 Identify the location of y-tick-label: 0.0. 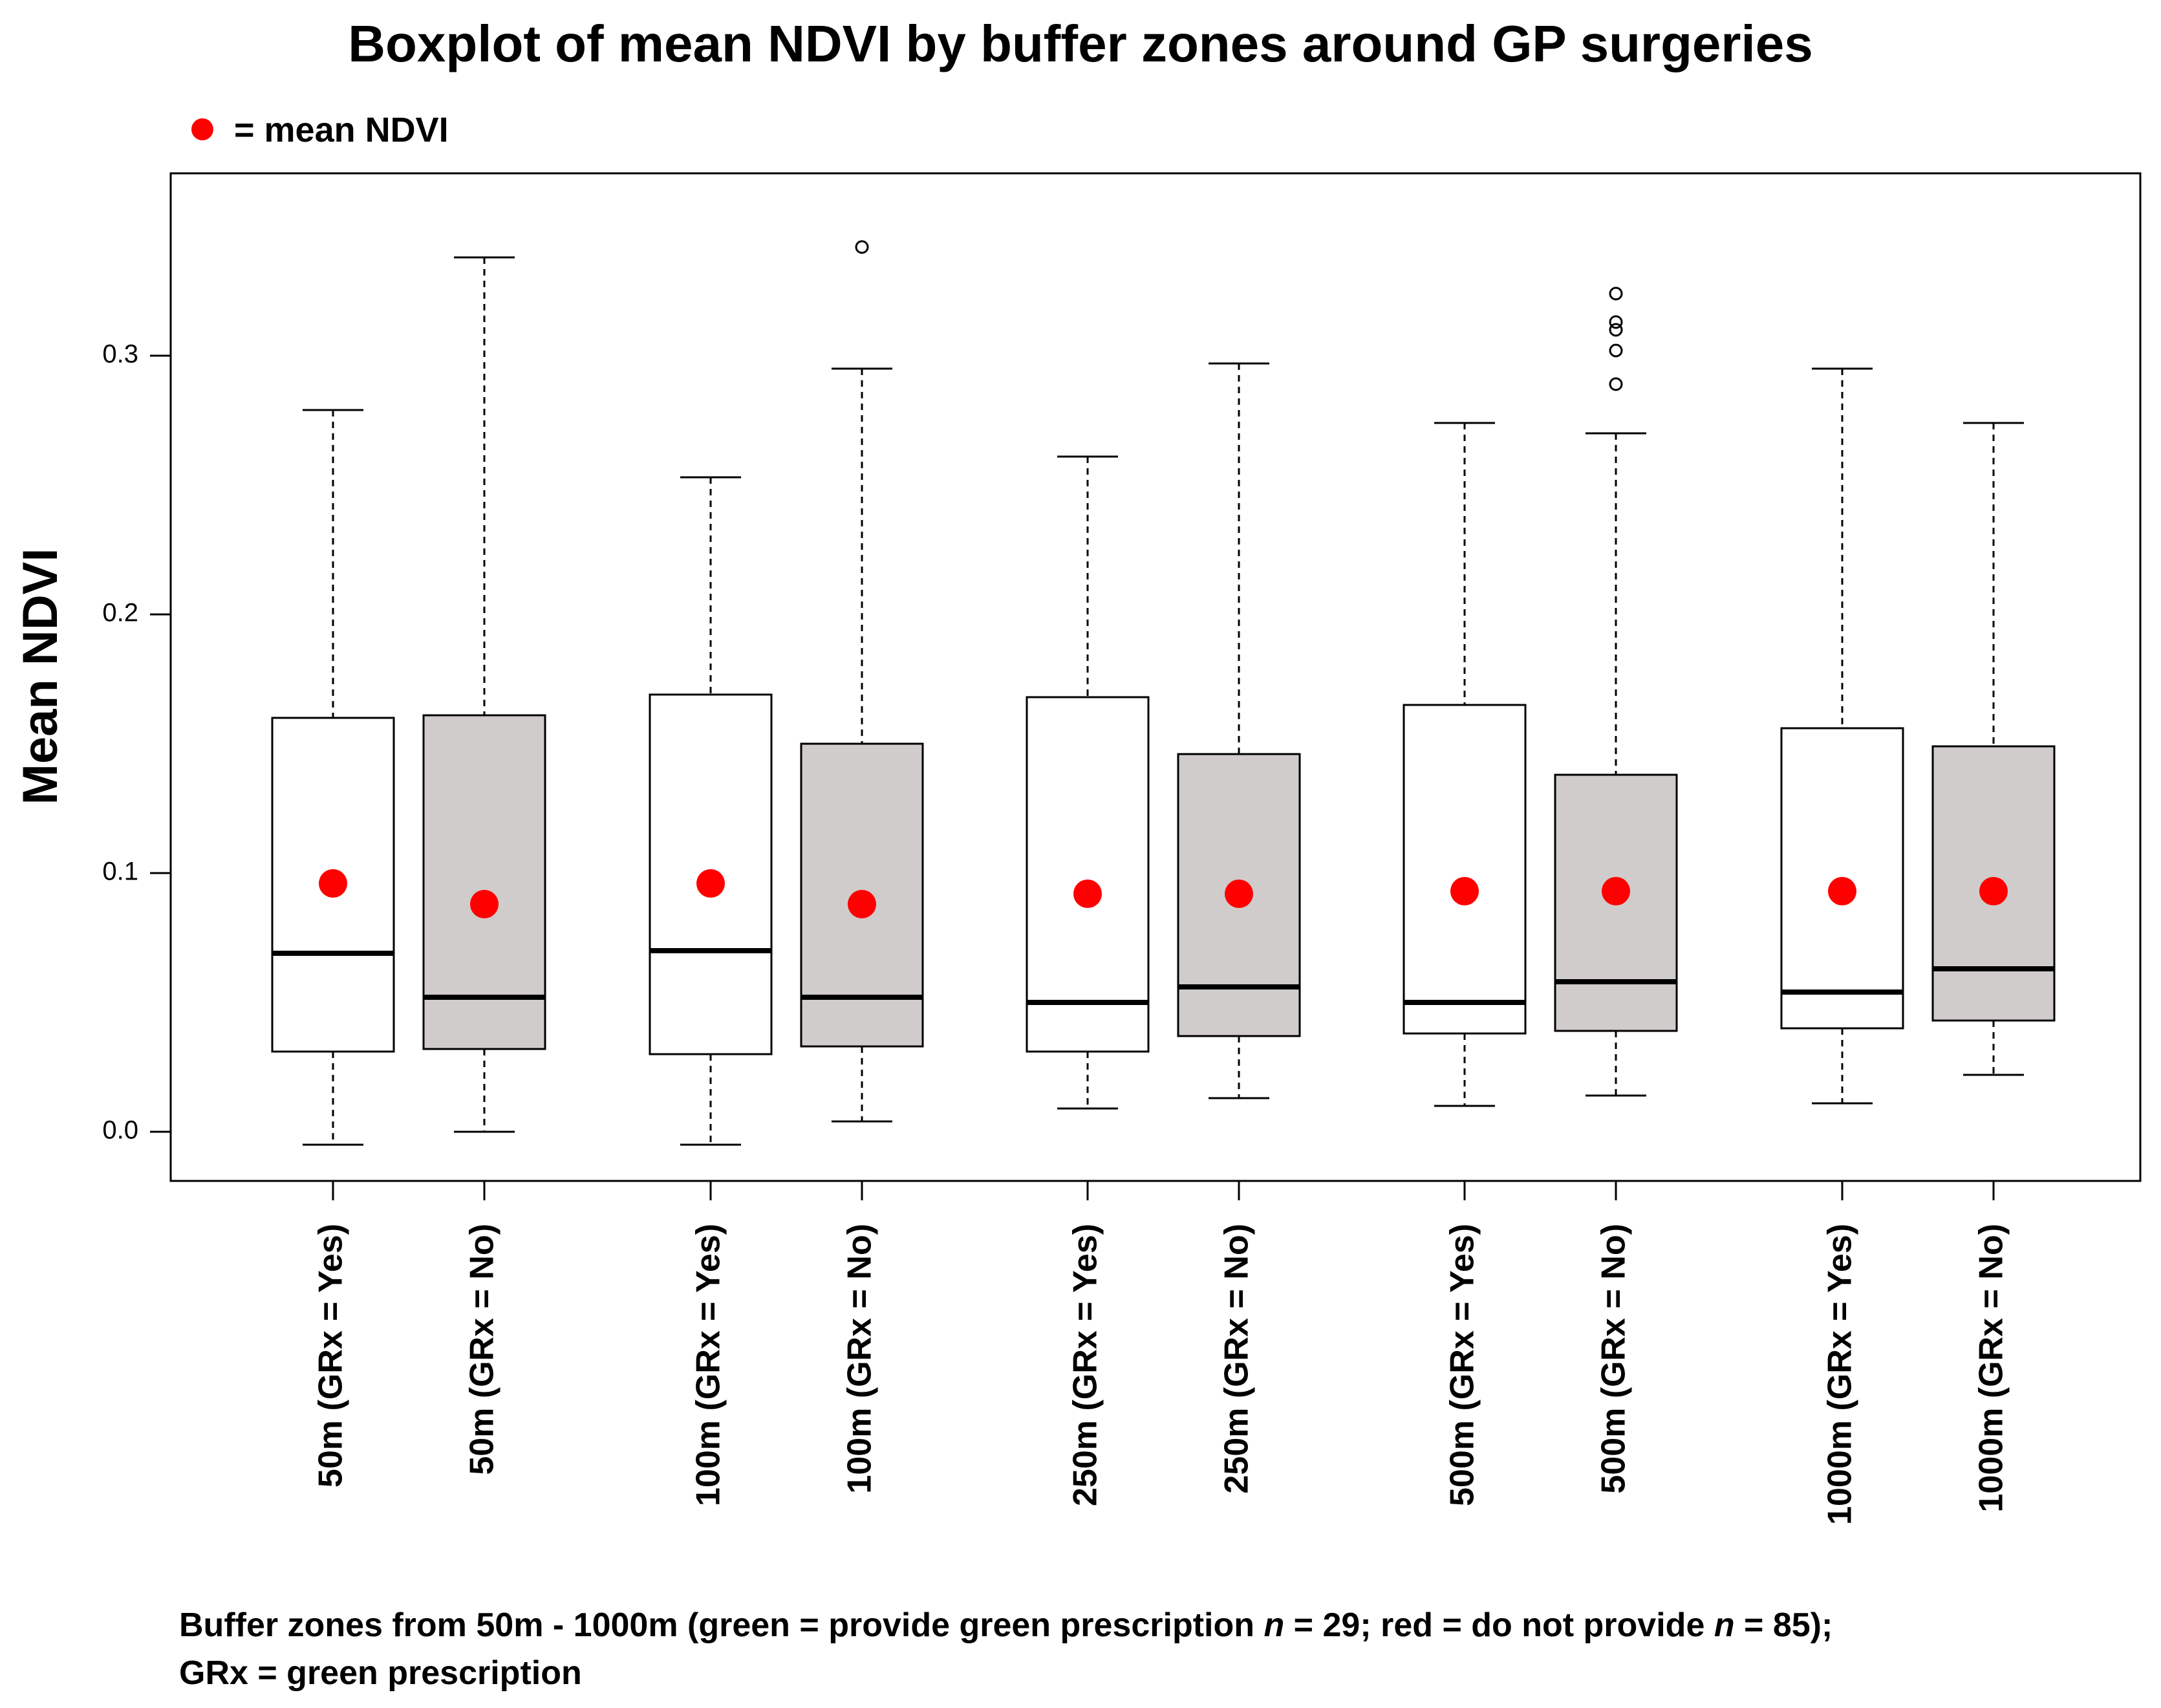
(120, 1131).